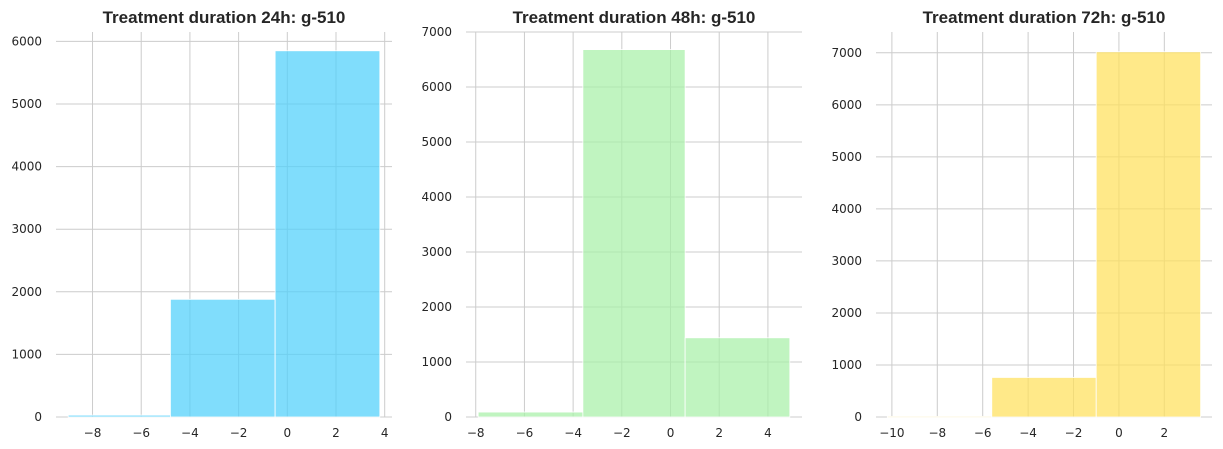 Image resolution: width=1223 pixels, height=449 pixels. What do you see at coordinates (891, 433) in the screenshot?
I see `x-tick-label: −10` at bounding box center [891, 433].